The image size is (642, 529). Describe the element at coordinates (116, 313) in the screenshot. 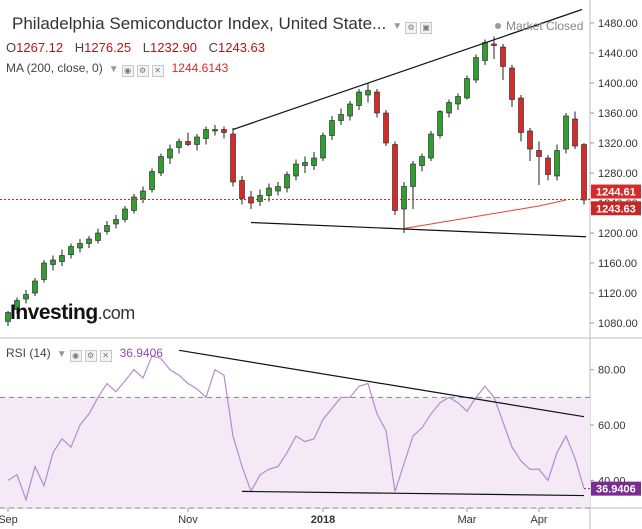

I see `logo-suffix: .com` at that location.